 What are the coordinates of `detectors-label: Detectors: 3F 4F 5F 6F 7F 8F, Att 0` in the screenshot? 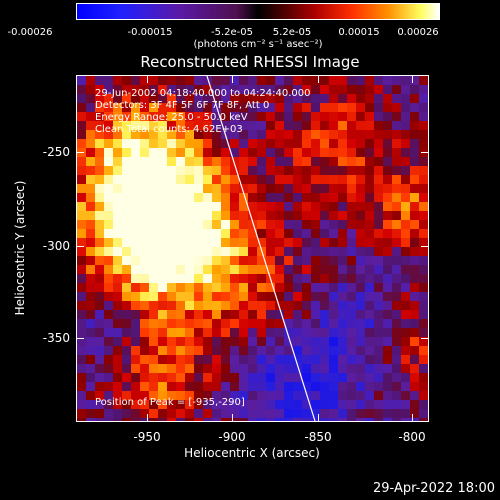 It's located at (182, 105).